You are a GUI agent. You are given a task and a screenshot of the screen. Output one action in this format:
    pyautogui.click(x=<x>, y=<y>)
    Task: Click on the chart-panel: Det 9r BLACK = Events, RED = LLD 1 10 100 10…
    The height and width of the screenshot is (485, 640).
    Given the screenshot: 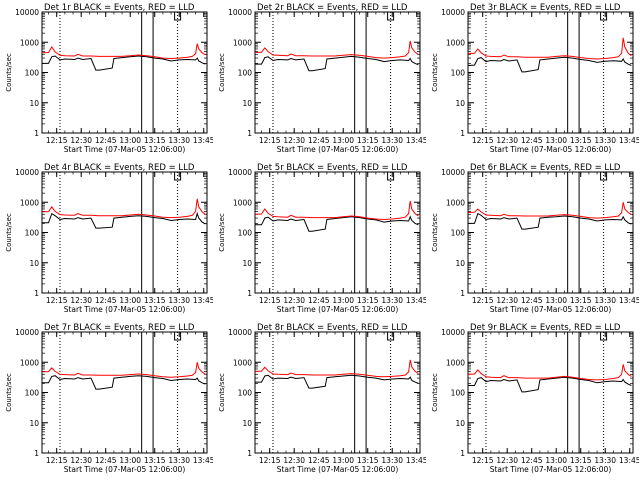 What is the action you would take?
    pyautogui.click(x=533, y=402)
    